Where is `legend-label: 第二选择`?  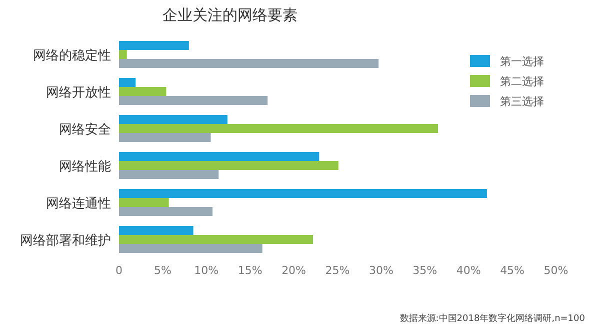 legend-label: 第二选择 is located at coordinates (522, 81).